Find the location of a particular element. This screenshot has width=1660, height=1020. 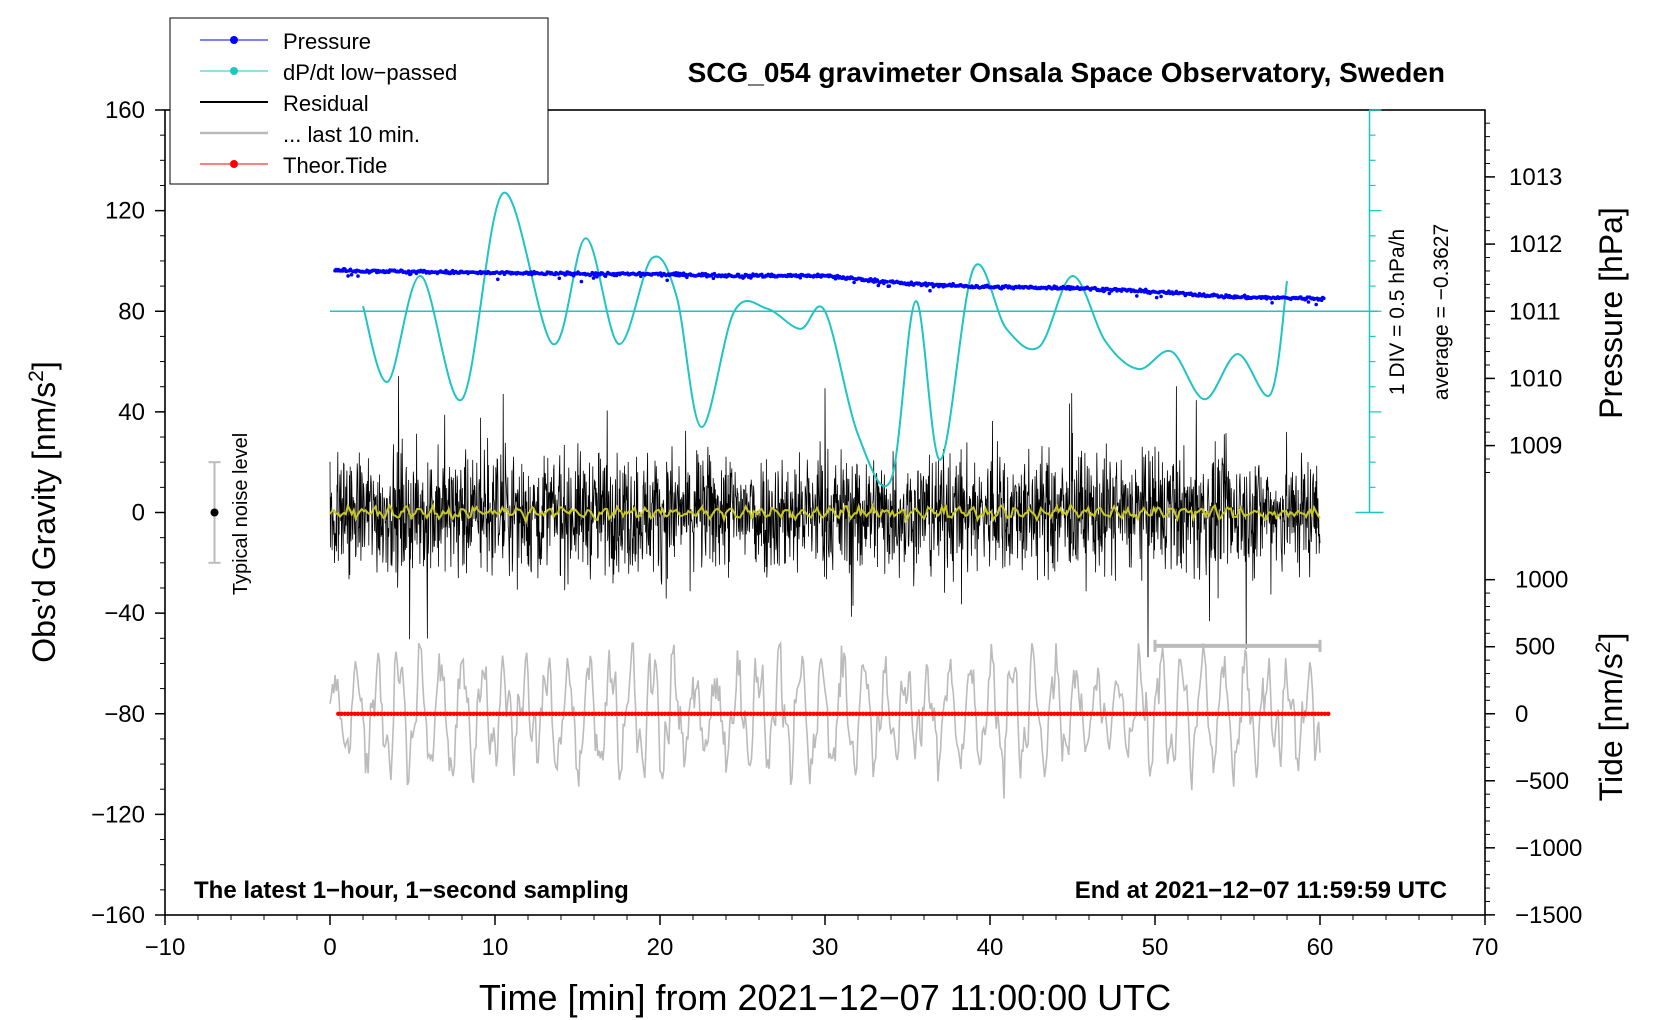

tide-tick-label: 500 is located at coordinates (1535, 647).